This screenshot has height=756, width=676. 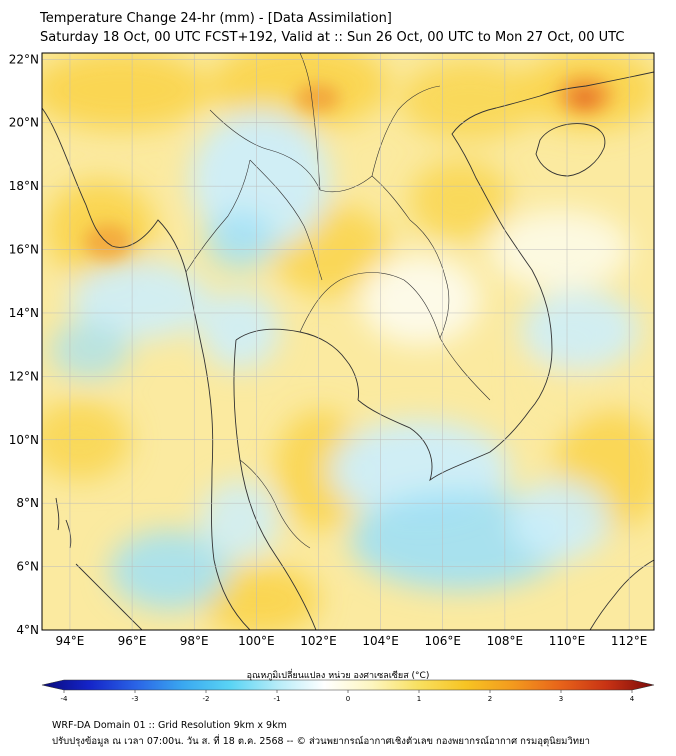 I want to click on colorbar-tick-label: 4, so click(x=632, y=699).